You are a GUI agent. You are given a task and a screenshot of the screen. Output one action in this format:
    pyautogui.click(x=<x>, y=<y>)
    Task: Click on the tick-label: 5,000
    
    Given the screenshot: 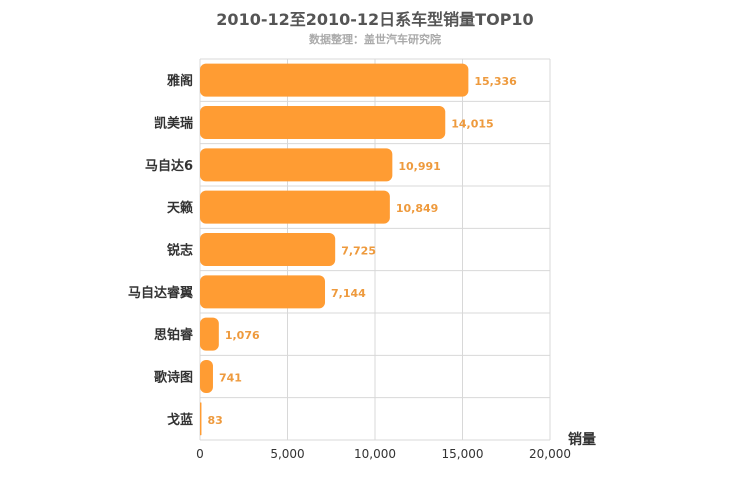 What is the action you would take?
    pyautogui.click(x=287, y=454)
    